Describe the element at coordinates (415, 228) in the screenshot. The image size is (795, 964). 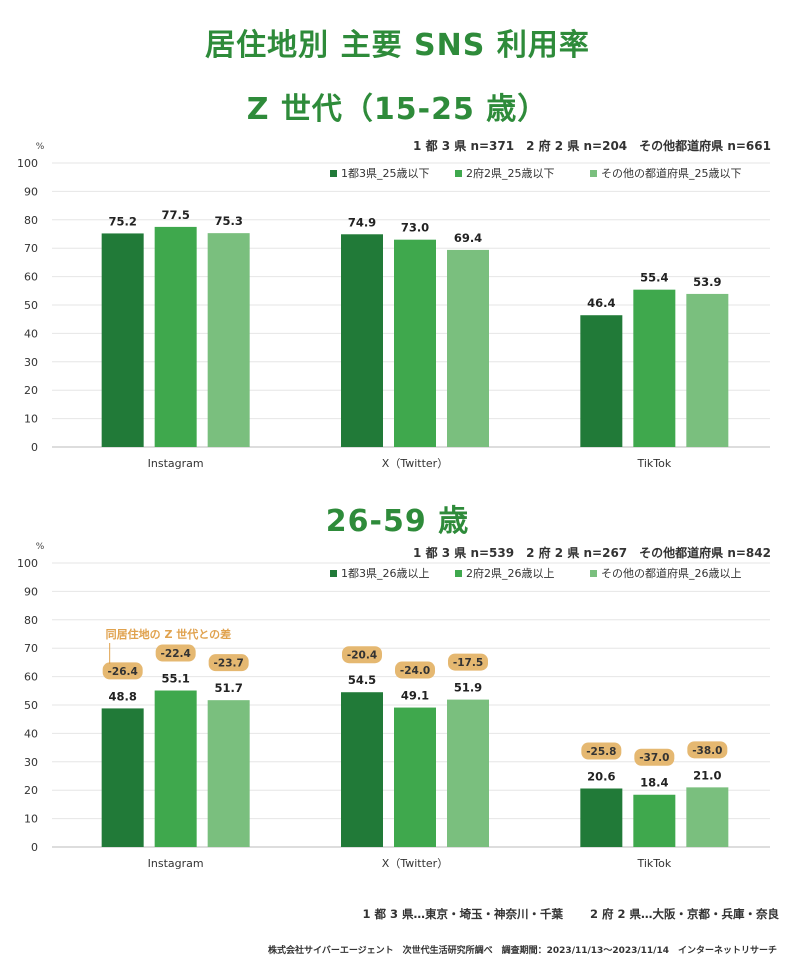
I see `bar-value-label: 73.0` at that location.